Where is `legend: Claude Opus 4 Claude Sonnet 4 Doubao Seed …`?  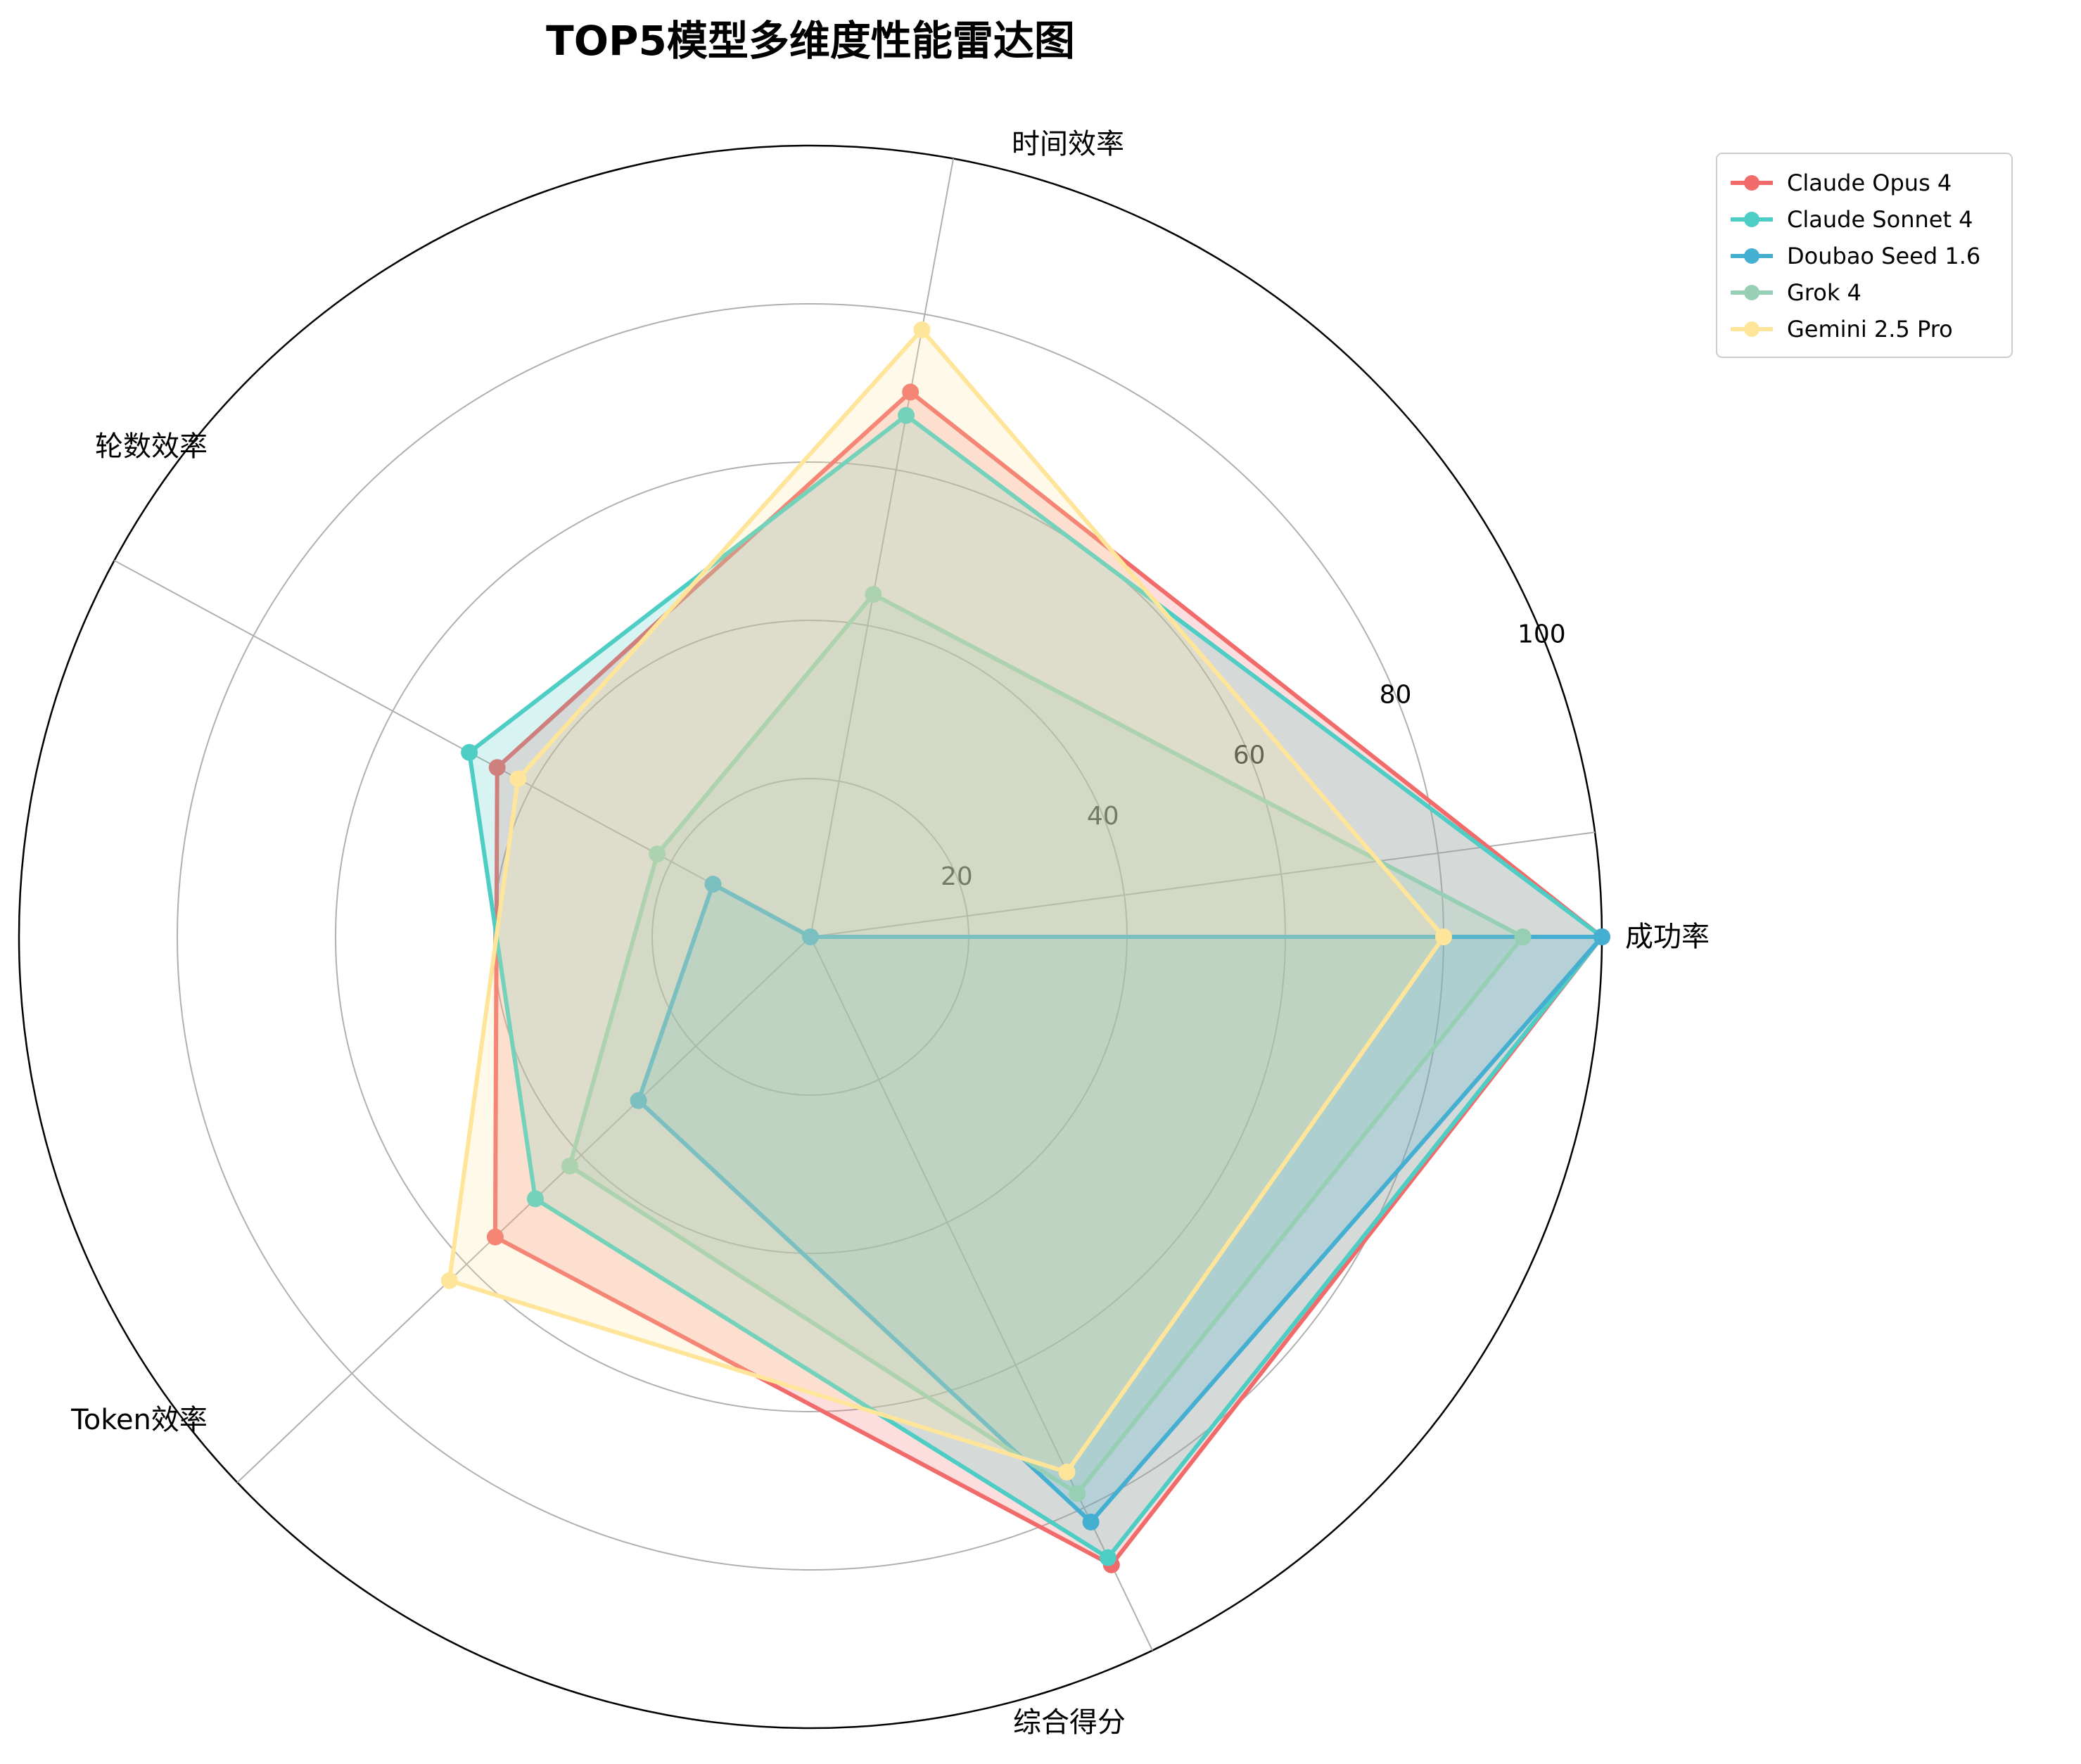 legend: Claude Opus 4 Claude Sonnet 4 Doubao Seed … is located at coordinates (1864, 255).